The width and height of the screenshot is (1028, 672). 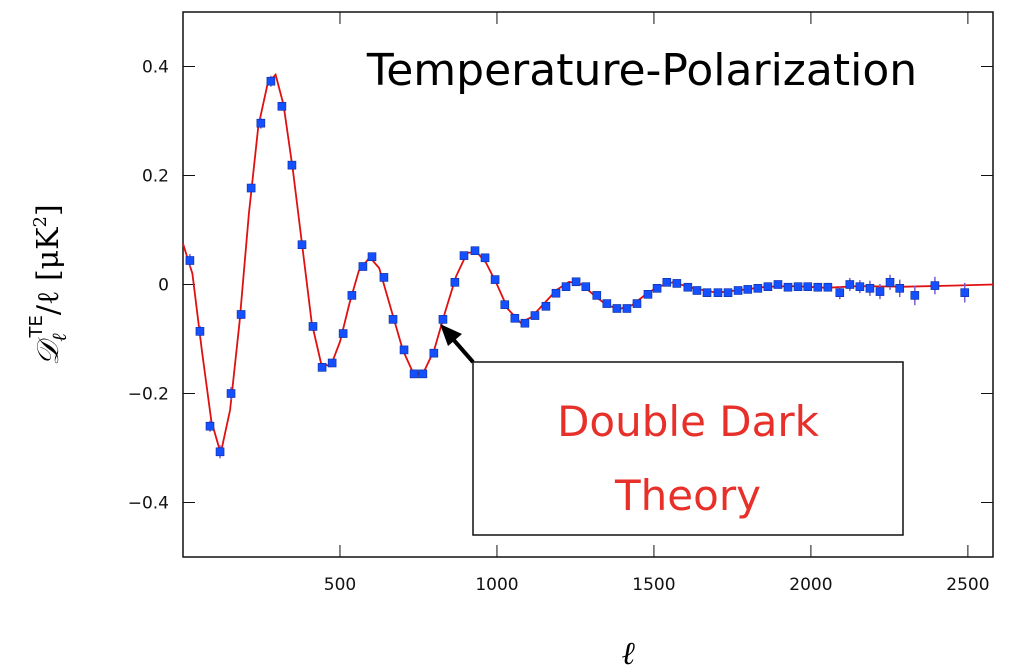 I want to click on annotation-line: Double Dark, so click(x=688, y=421).